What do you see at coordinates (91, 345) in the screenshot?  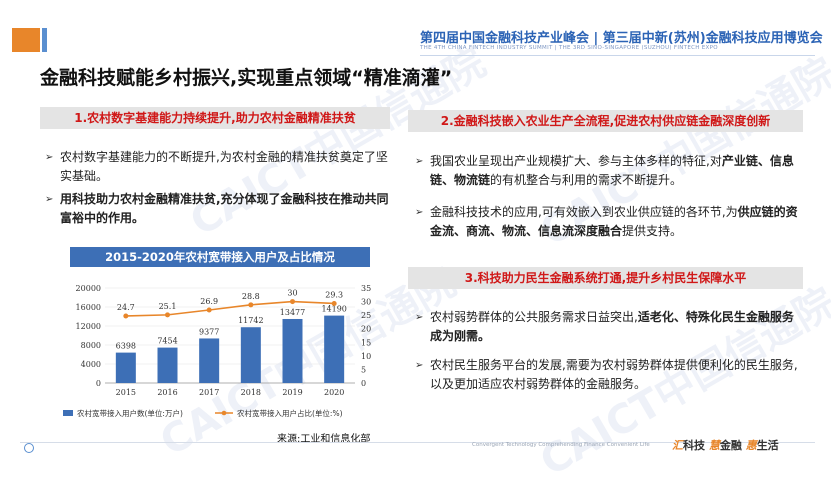 I see `y-left-tick-label: 8000` at bounding box center [91, 345].